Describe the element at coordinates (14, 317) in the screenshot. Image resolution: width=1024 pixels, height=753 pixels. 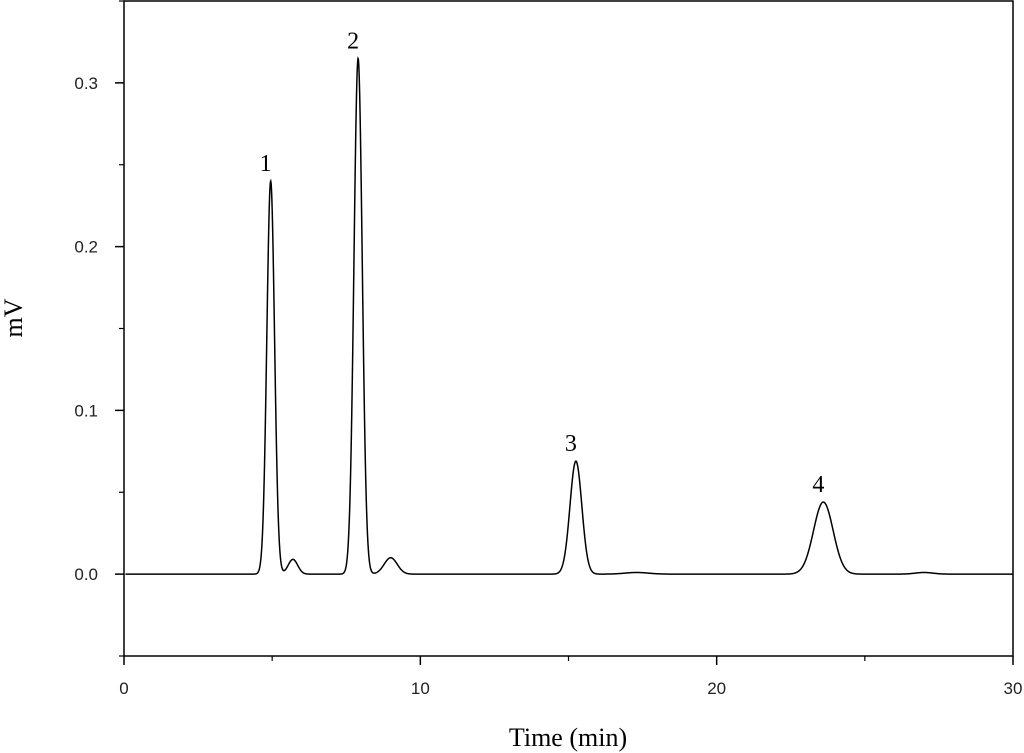
I see `y-axis-title: mV` at that location.